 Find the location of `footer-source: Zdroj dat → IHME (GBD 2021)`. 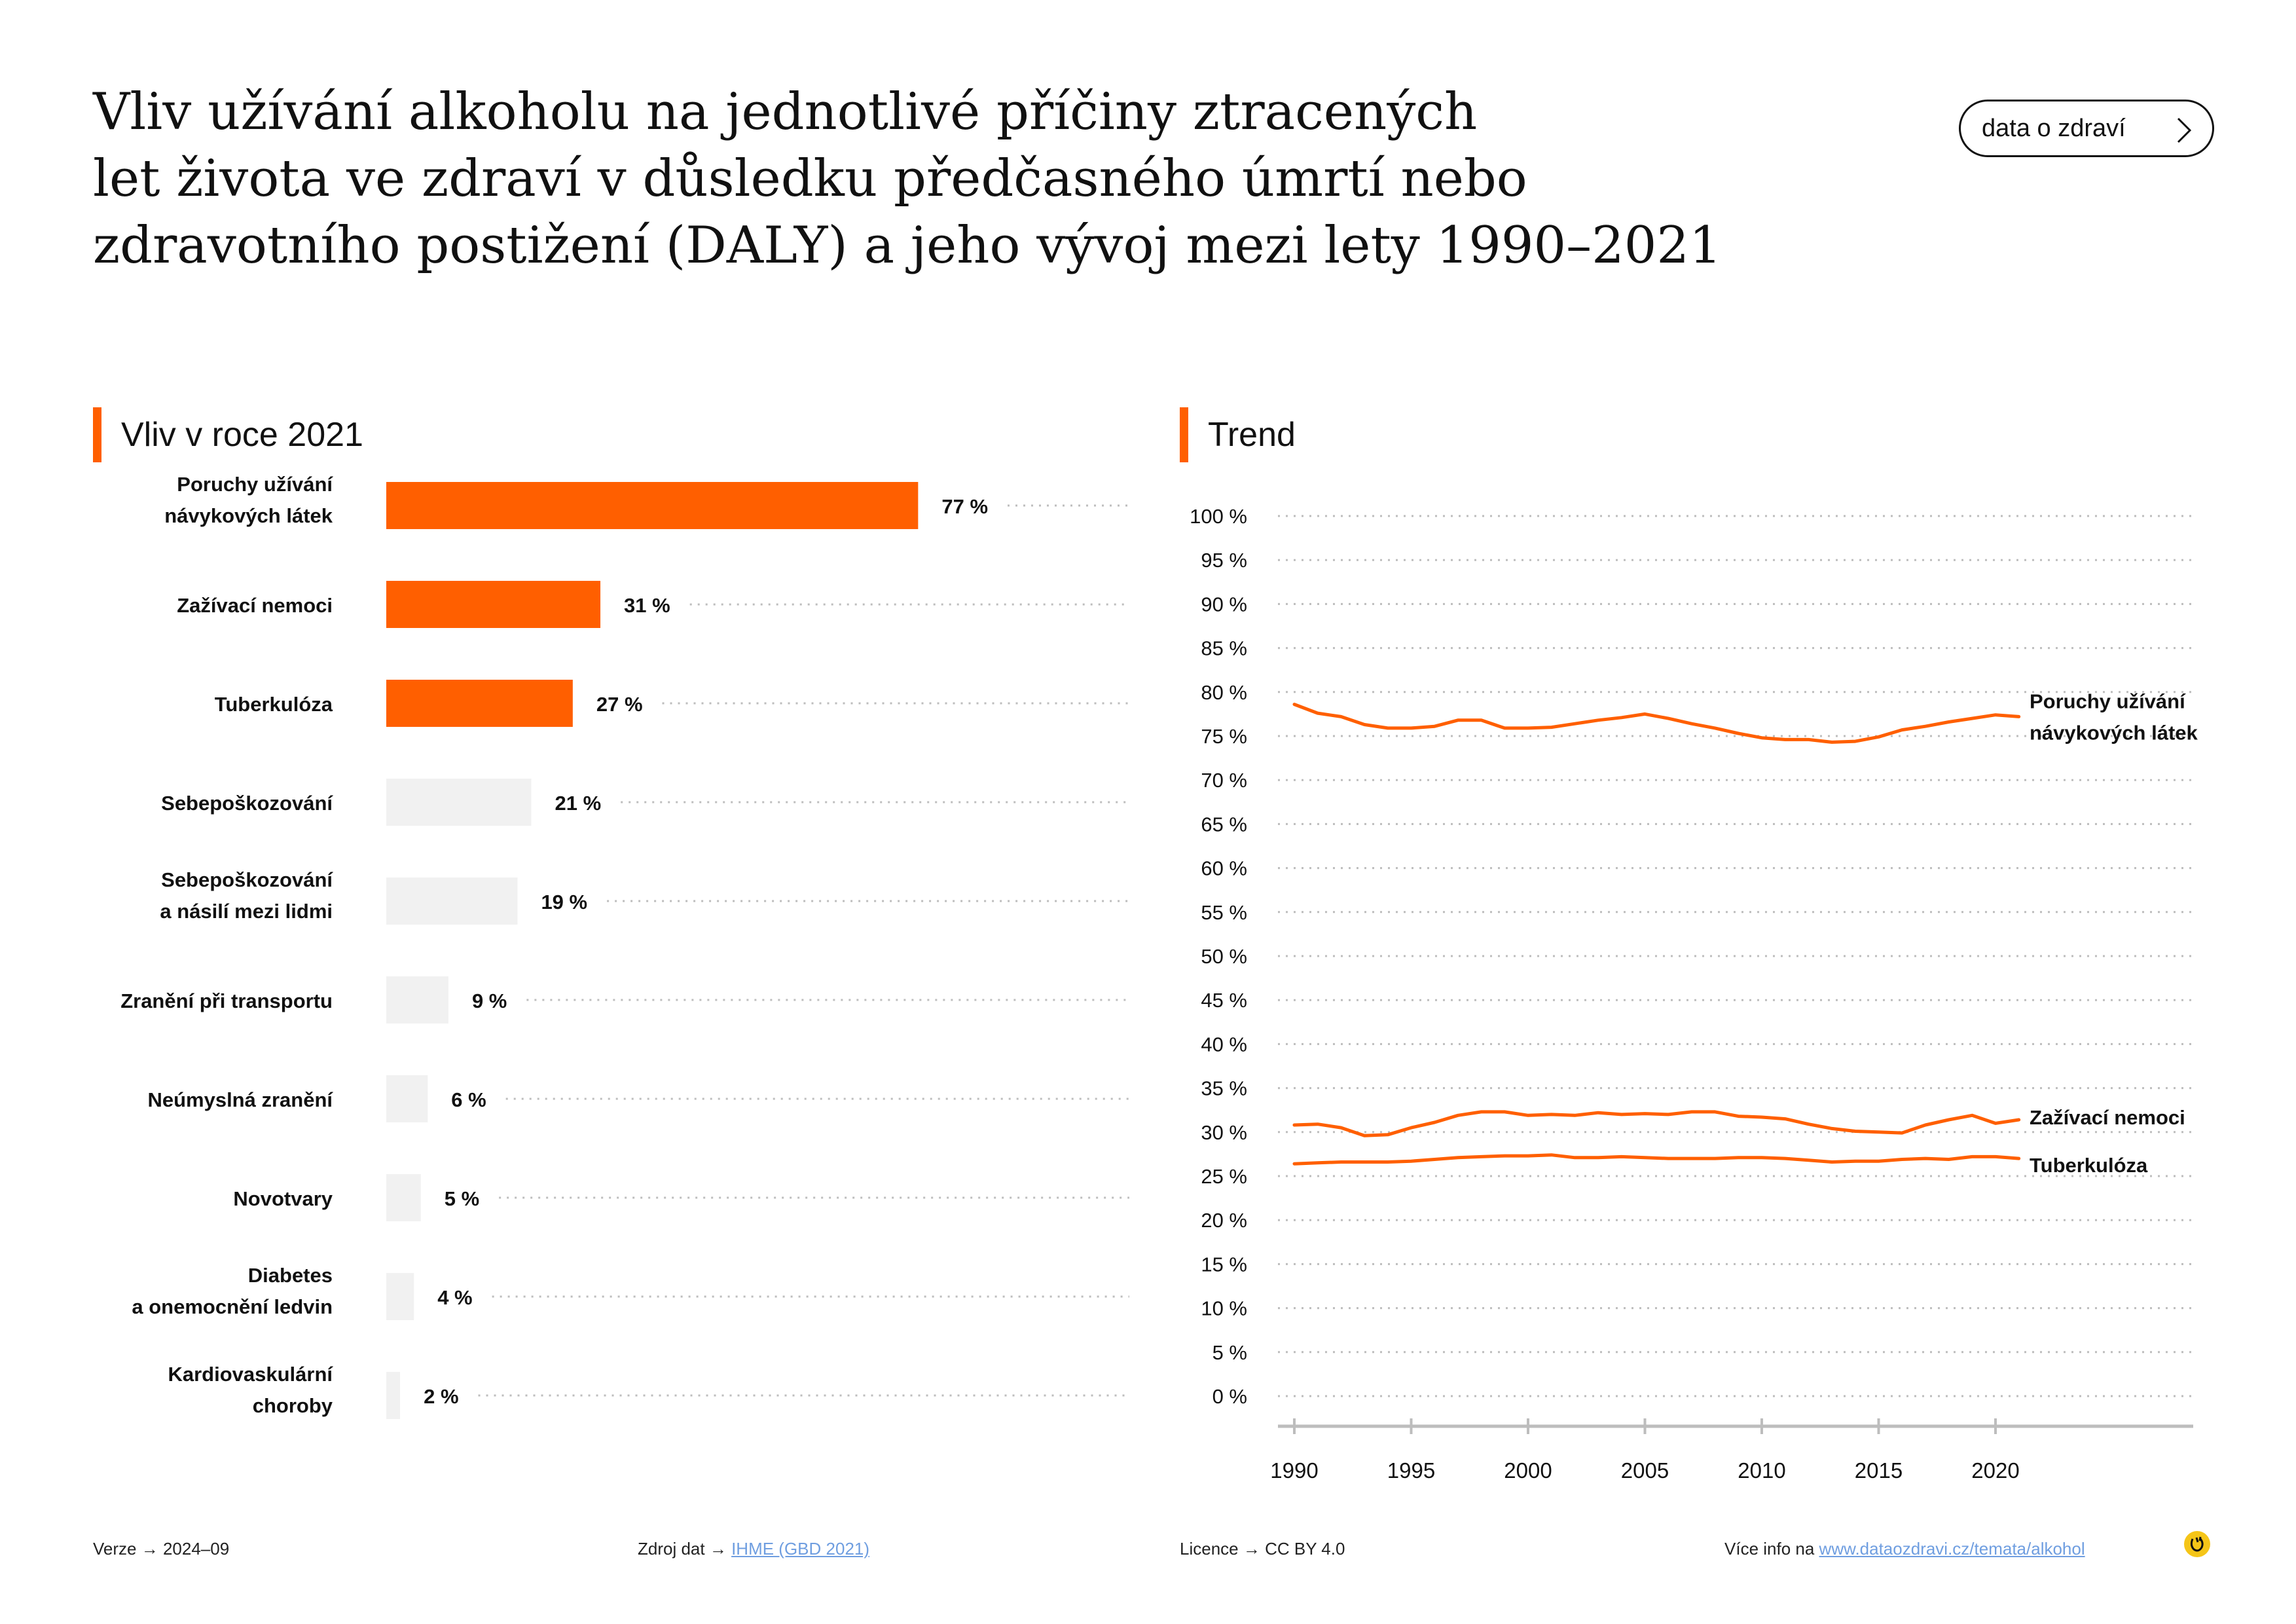

footer-source: Zdroj dat → IHME (GBD 2021) is located at coordinates (753, 1549).